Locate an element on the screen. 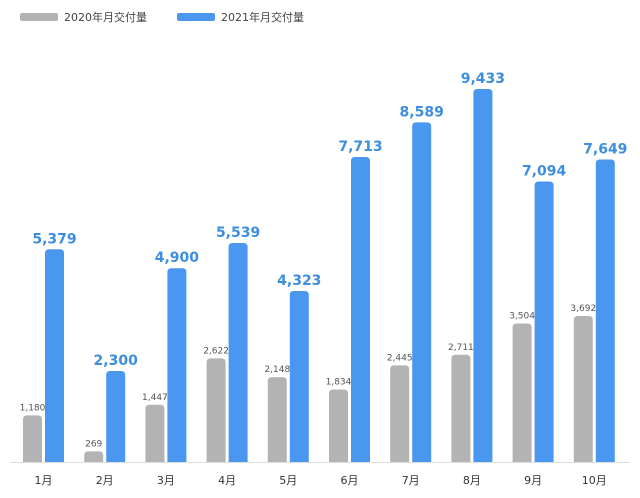 The width and height of the screenshot is (640, 498). data-label-2020-5: 2,148 is located at coordinates (277, 370).